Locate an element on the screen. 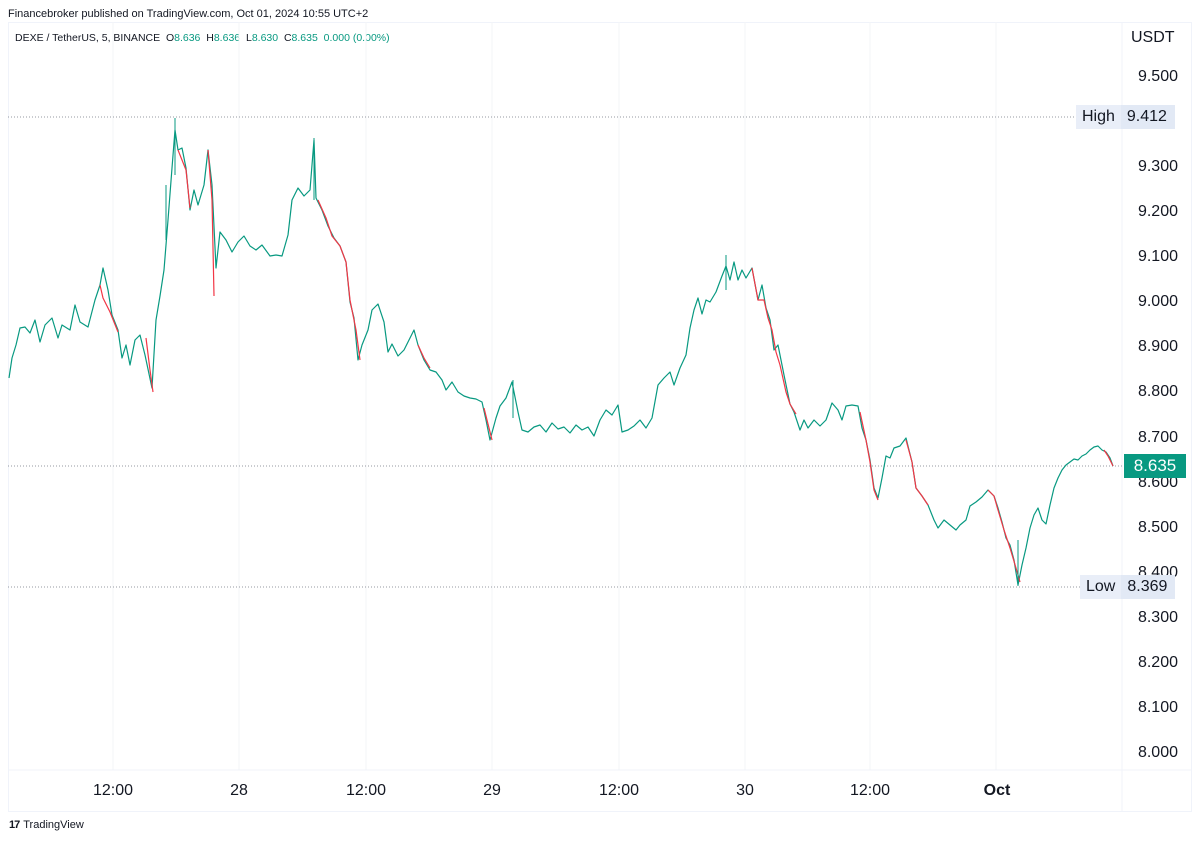  tradingview-branding: 17 TradingView is located at coordinates (46, 825).